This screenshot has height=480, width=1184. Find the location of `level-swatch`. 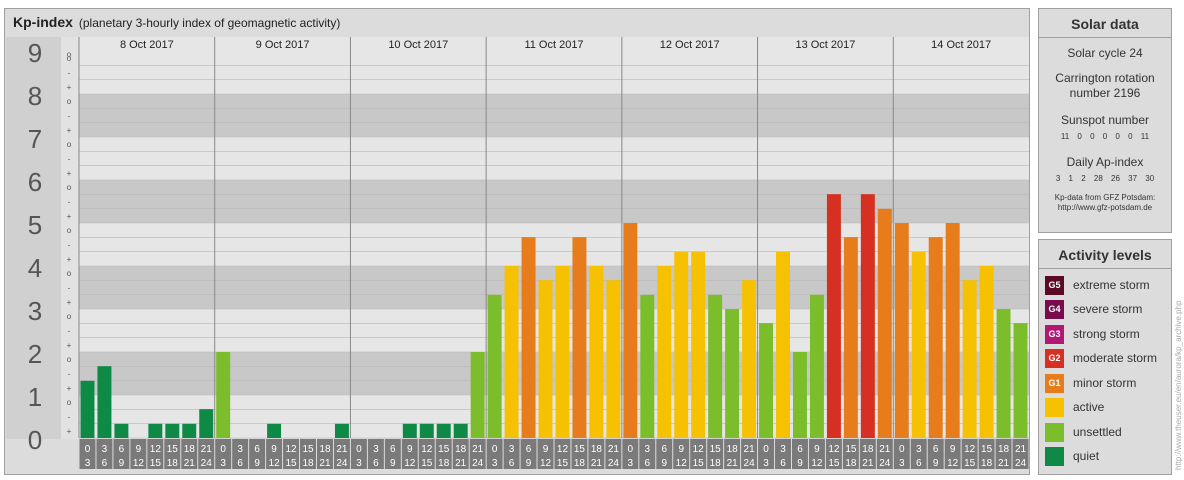

level-swatch is located at coordinates (1054, 407).